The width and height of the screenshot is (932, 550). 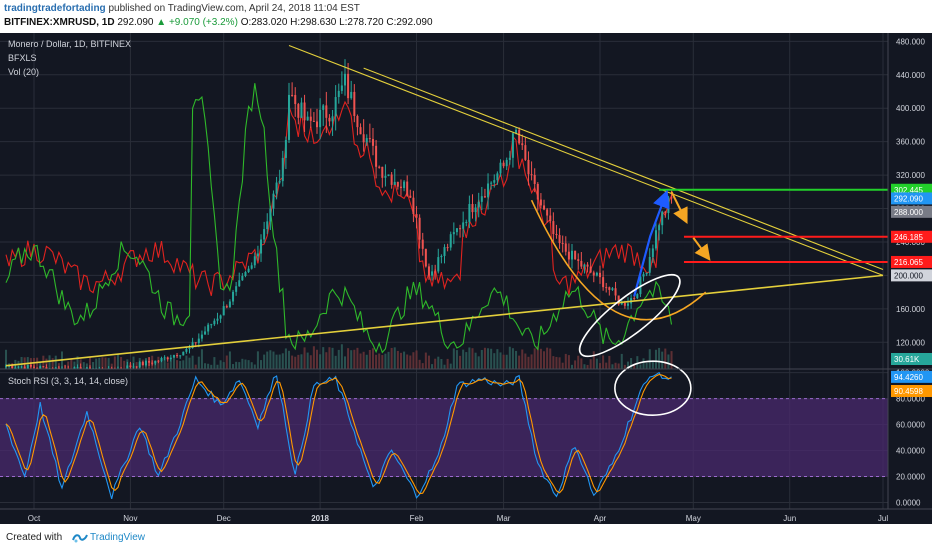 I want to click on stoch-axis-tick: 0.0000, so click(x=908, y=503).